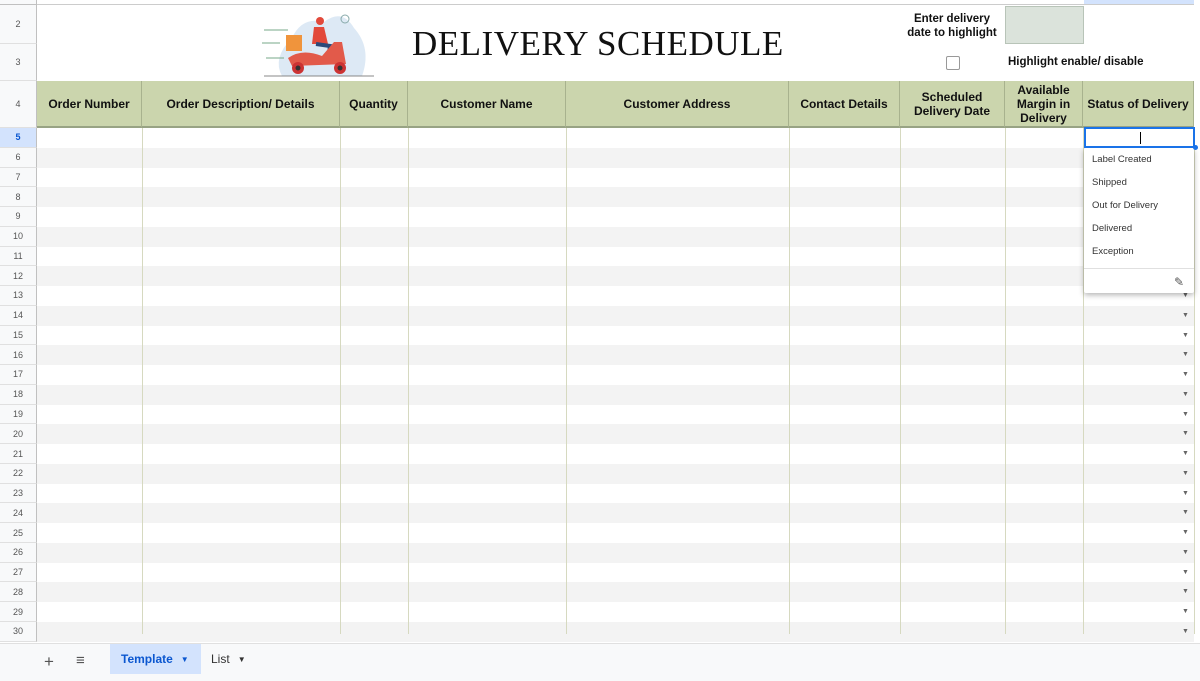 This screenshot has width=1200, height=681. What do you see at coordinates (1125, 205) in the screenshot?
I see `status-option-out-for-delivery: Out for Delivery` at bounding box center [1125, 205].